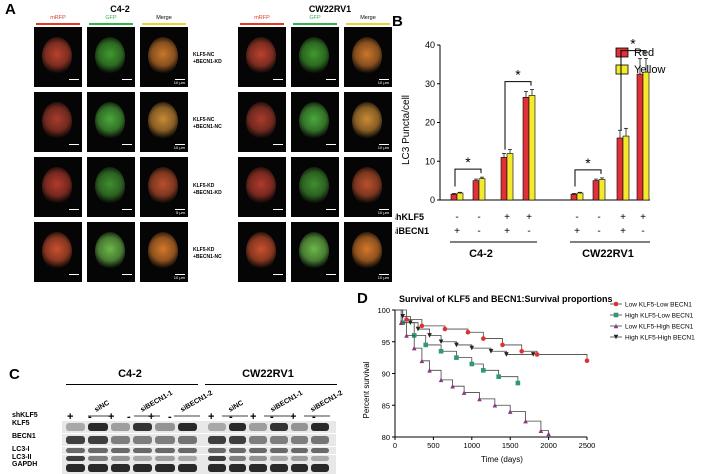  I want to click on c42-micrograph-r4-c2, so click(111, 252).